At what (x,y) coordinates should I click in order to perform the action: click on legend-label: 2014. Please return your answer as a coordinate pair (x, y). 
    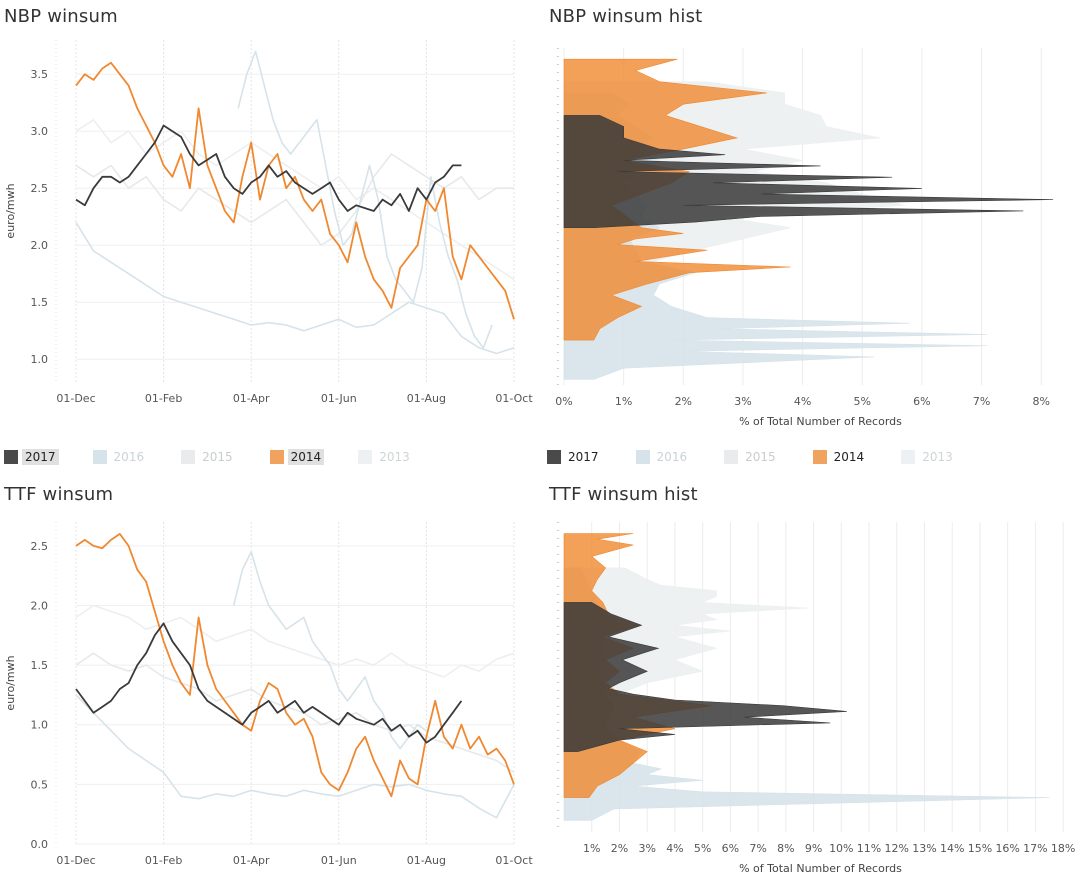
    Looking at the image, I should click on (849, 457).